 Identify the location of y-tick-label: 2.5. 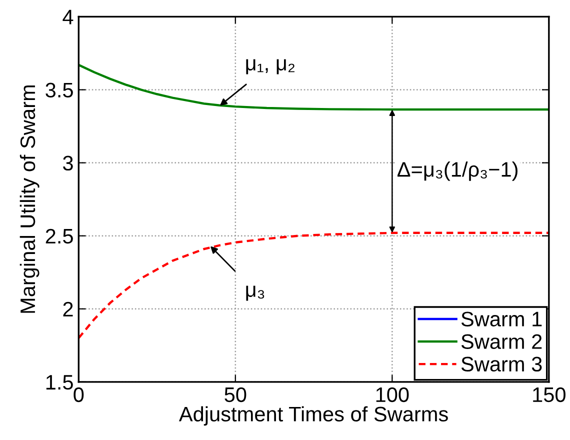
(59, 236).